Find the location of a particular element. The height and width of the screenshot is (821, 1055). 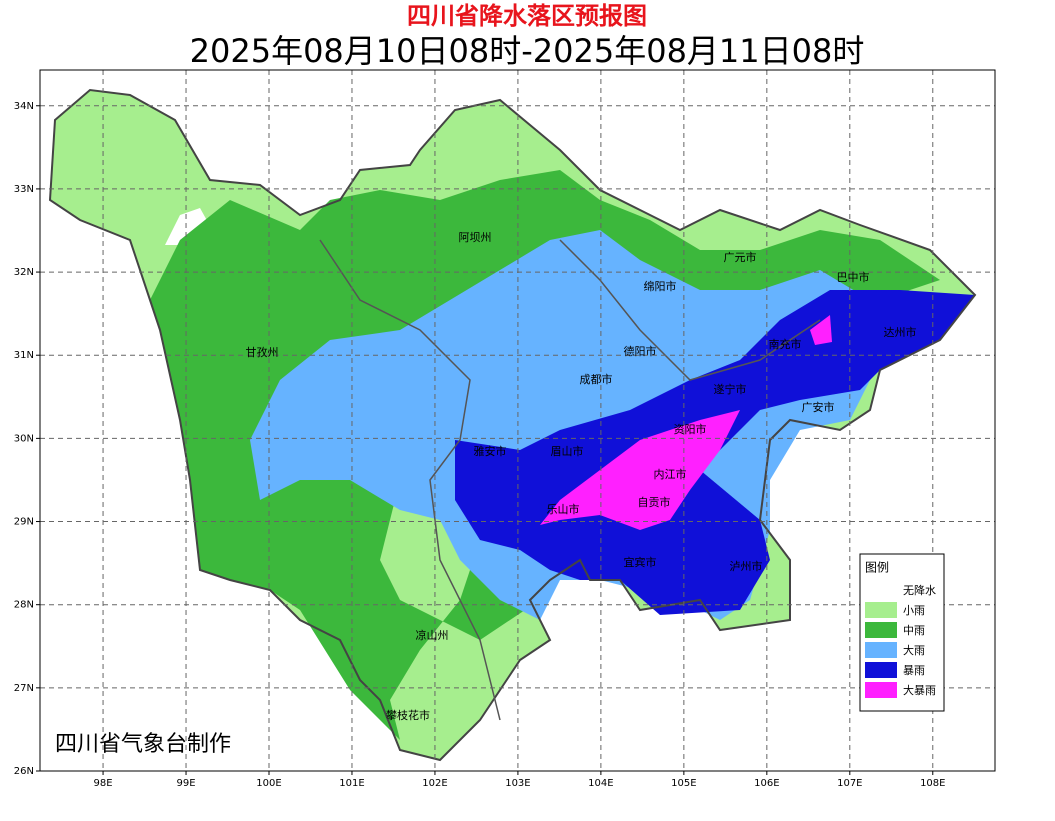

city-label: 南充市 is located at coordinates (785, 344).